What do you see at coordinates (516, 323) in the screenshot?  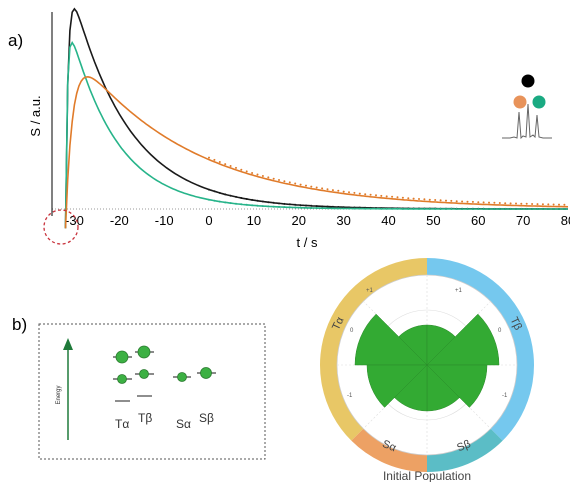 I see `ring-label-t-beta: Tβ` at bounding box center [516, 323].